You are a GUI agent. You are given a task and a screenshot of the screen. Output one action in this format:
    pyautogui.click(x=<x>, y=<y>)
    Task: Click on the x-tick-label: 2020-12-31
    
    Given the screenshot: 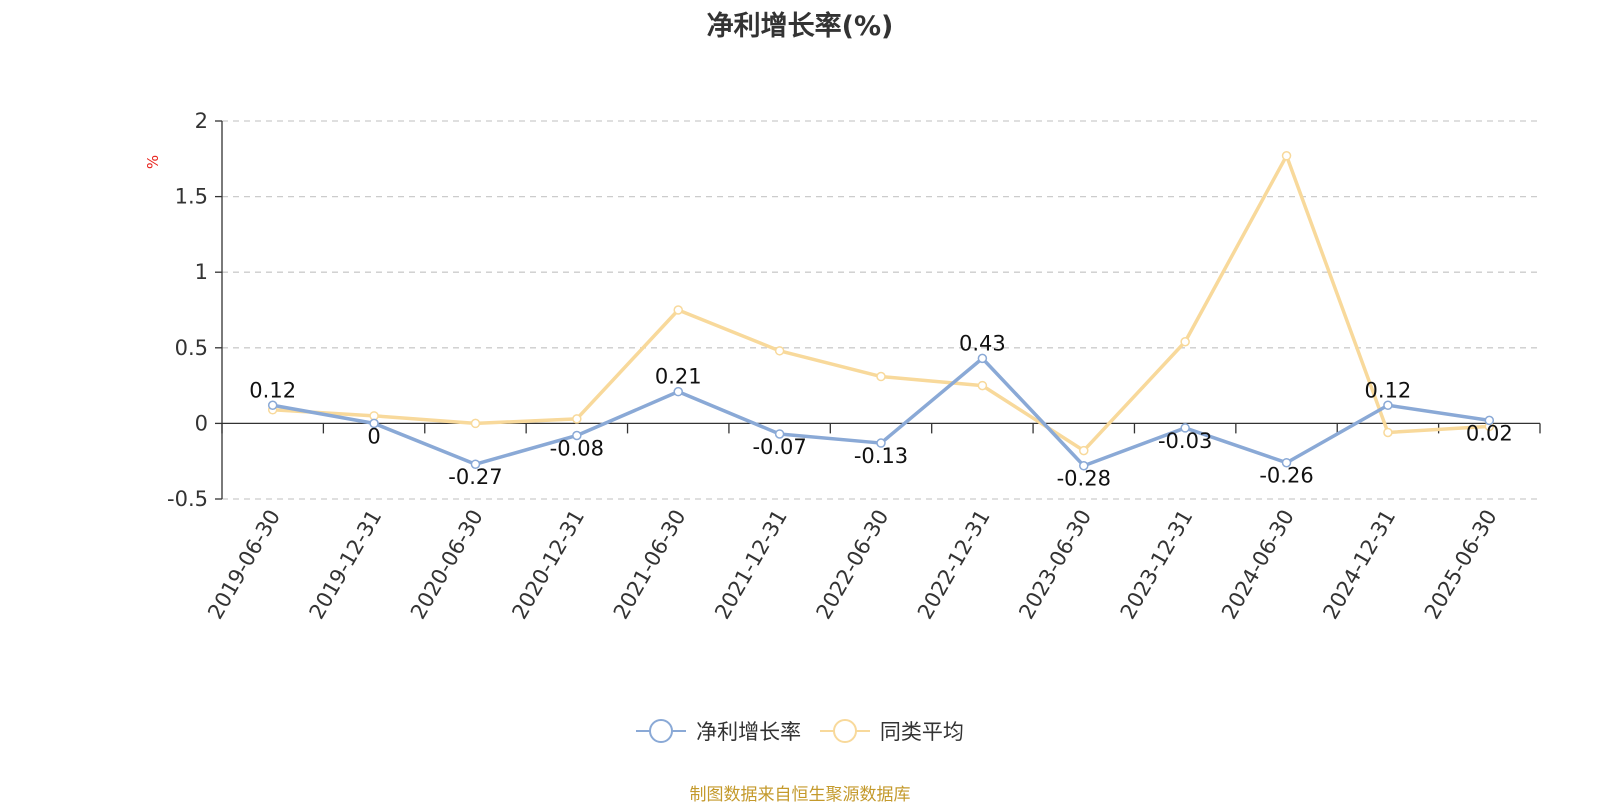 What is the action you would take?
    pyautogui.click(x=548, y=565)
    